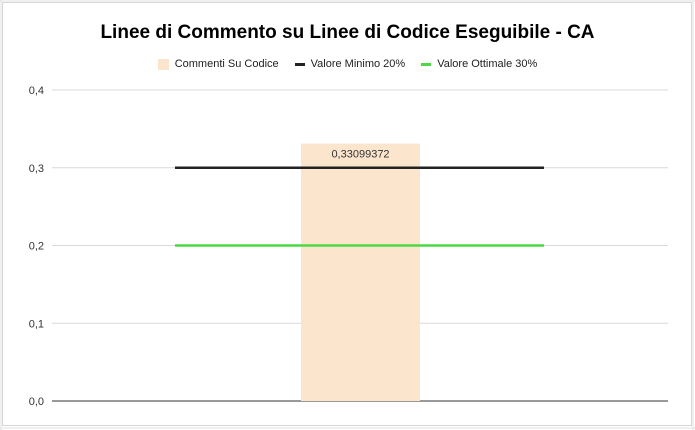 The width and height of the screenshot is (695, 430). What do you see at coordinates (487, 64) in the screenshot?
I see `legend-label-opt-line: Valore Ottimale 30%` at bounding box center [487, 64].